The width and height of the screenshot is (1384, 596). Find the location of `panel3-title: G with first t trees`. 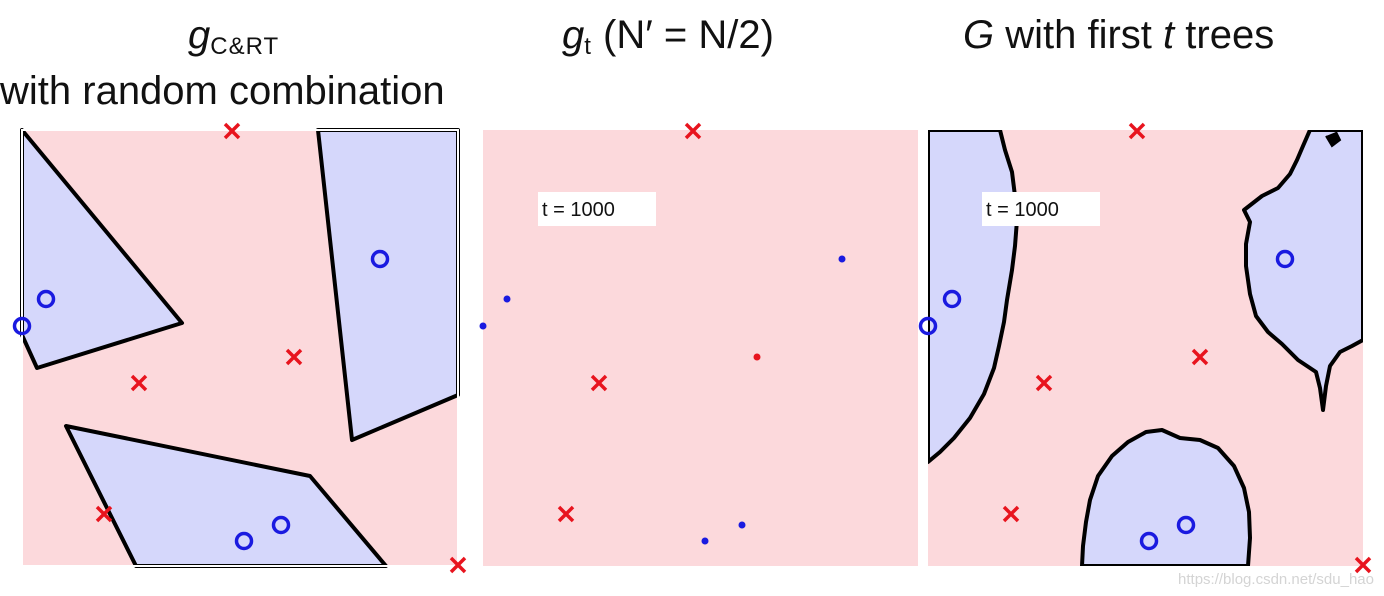

panel3-title: G with first t trees is located at coordinates (1118, 35).